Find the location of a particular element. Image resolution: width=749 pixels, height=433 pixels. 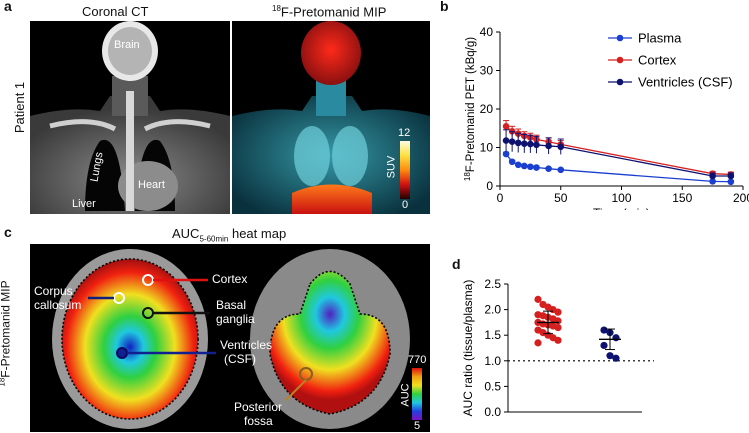

auc-scale-unit: AUC is located at coordinates (405, 395).